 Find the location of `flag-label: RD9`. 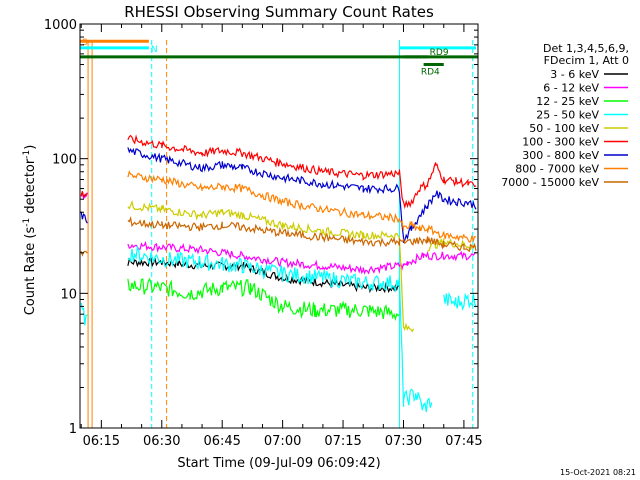

flag-label: RD9 is located at coordinates (439, 53).